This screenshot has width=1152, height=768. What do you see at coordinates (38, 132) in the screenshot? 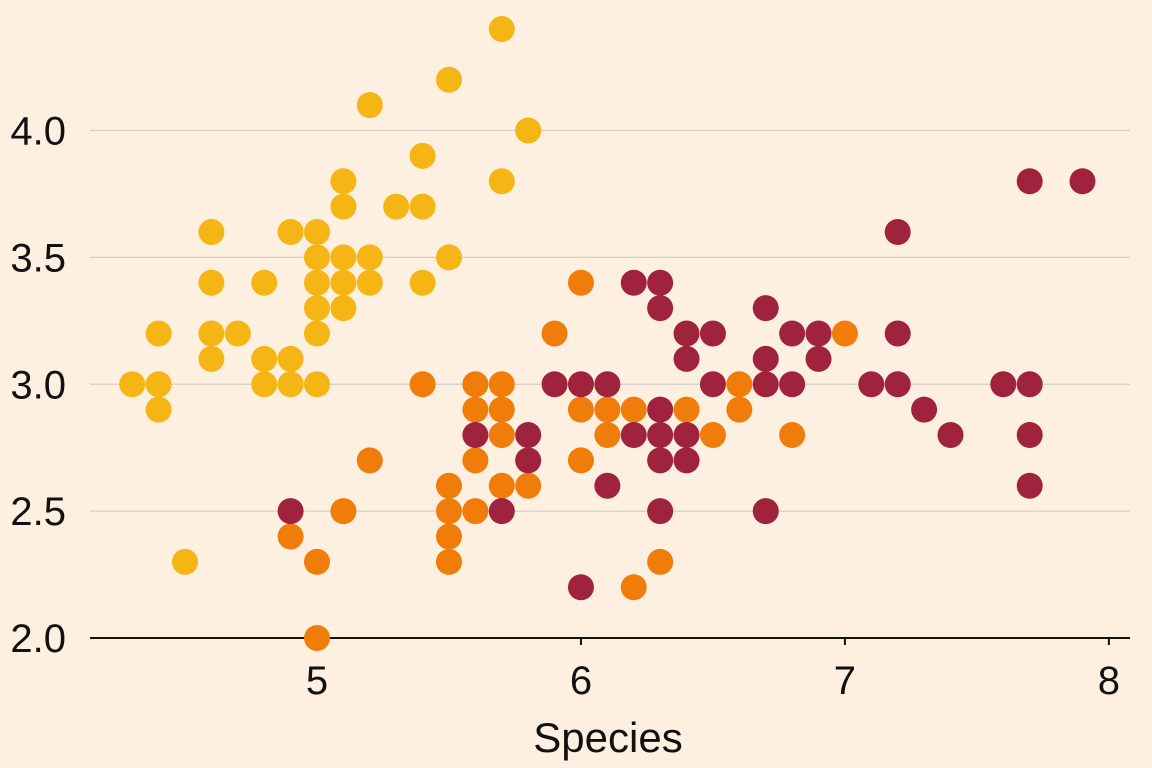
I see `y-tick-label: 4.0` at bounding box center [38, 132].